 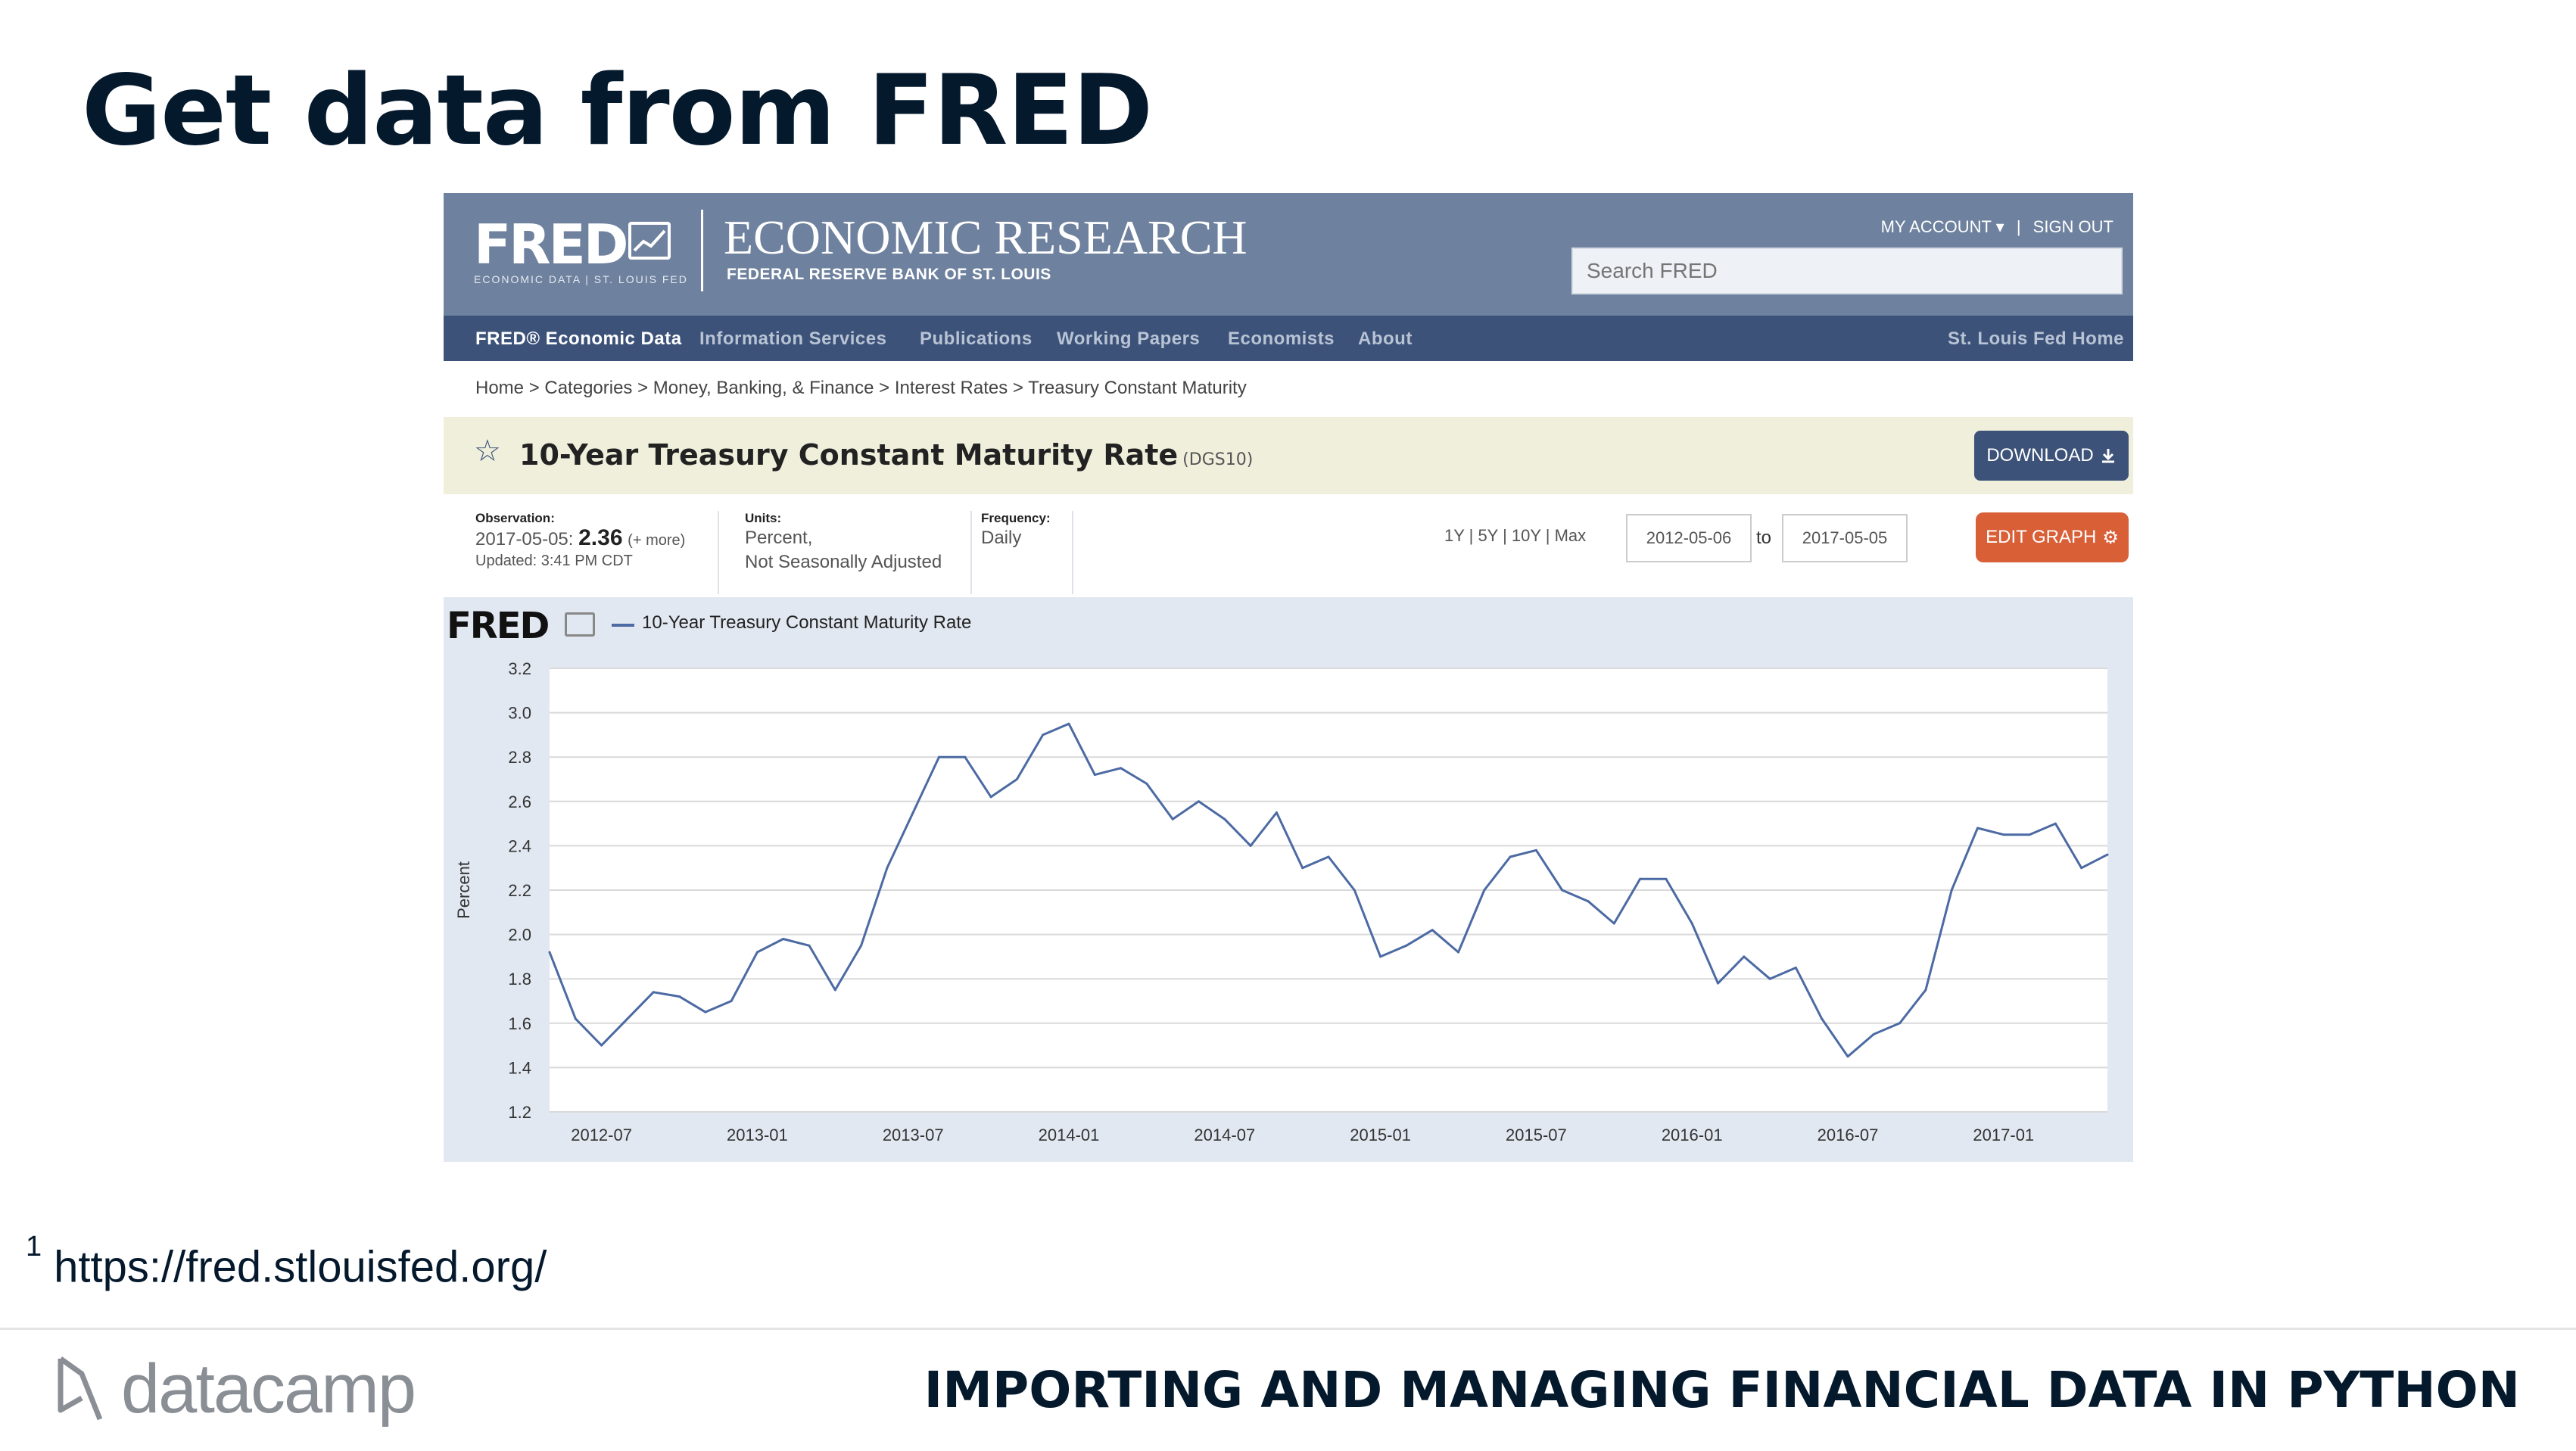 I want to click on date-to-input: 2017-05-05, so click(x=1845, y=538).